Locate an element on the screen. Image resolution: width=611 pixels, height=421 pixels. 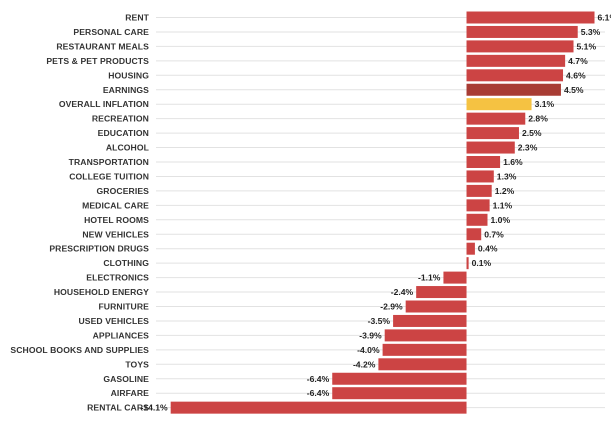
category-label: PETS & PET PRODUCTS is located at coordinates (97, 61).